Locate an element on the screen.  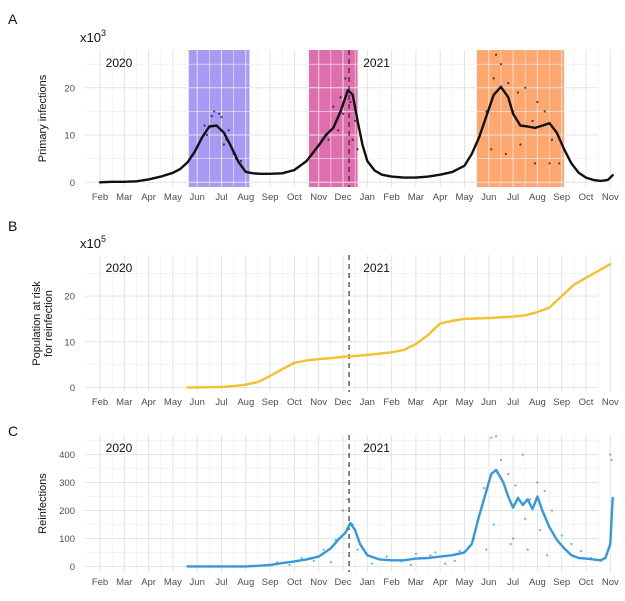
y-axis-title: Population at riskfor reinfection is located at coordinates (43, 323).